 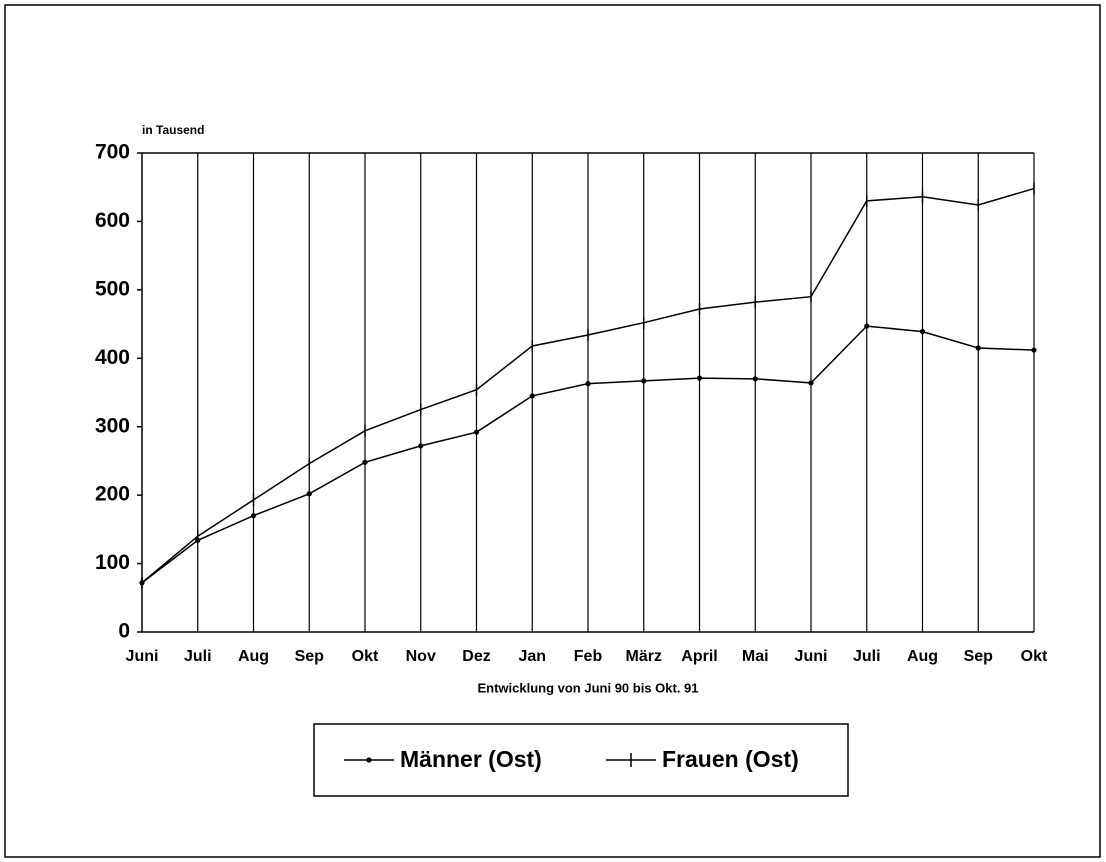 What do you see at coordinates (124, 631) in the screenshot?
I see `y-tick-label: 0` at bounding box center [124, 631].